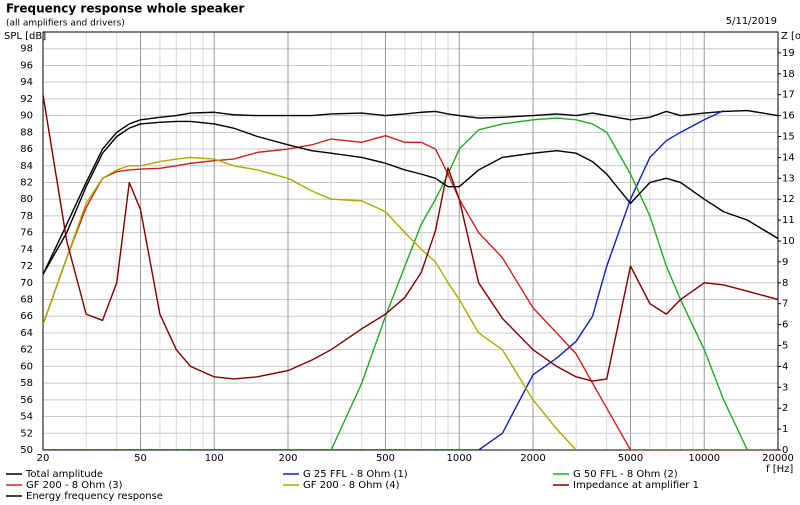  What do you see at coordinates (351, 485) in the screenshot?
I see `legend-label: GF 200 - 8 Ohm (4)` at bounding box center [351, 485].